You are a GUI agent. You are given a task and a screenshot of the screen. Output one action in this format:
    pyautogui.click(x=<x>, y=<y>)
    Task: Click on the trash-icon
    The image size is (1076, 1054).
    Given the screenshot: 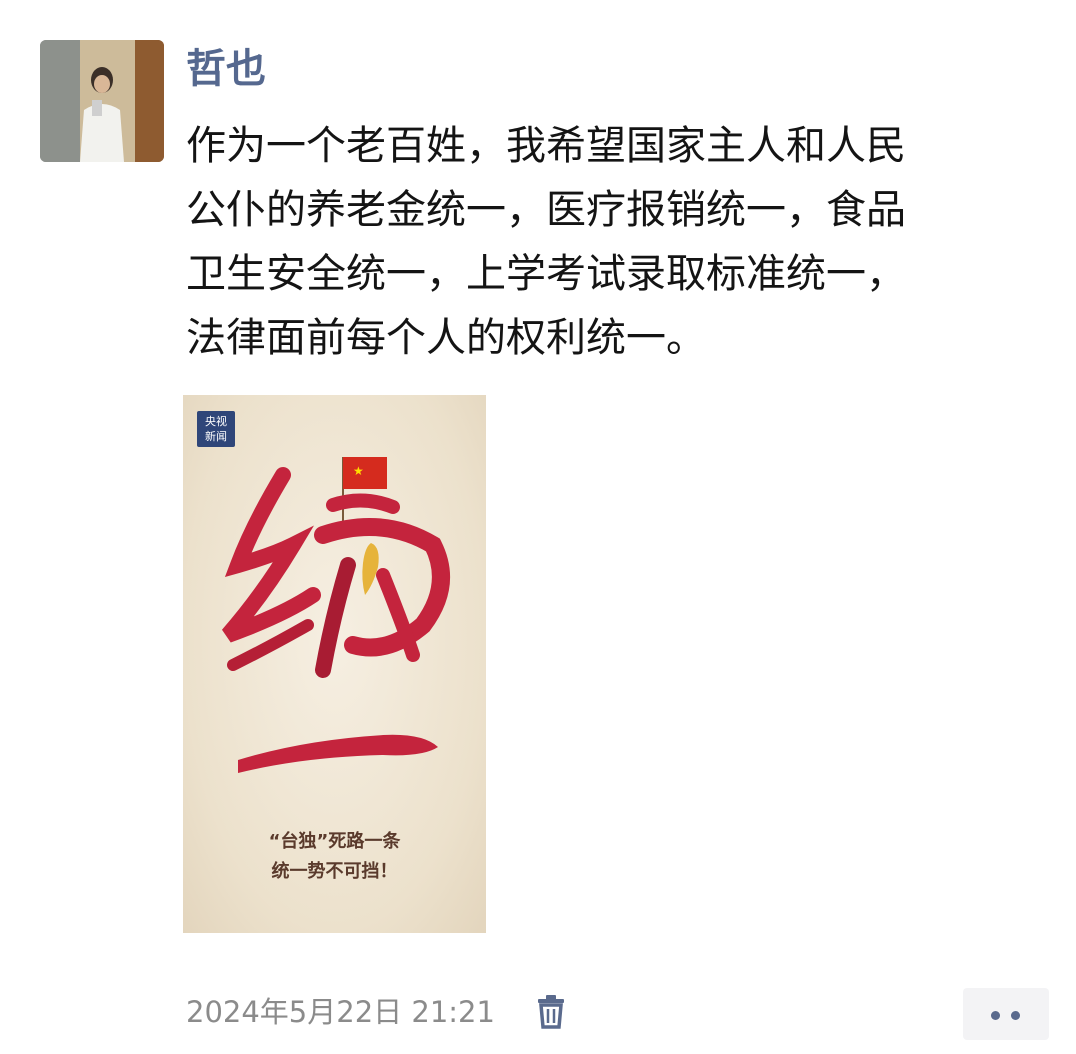 What is the action you would take?
    pyautogui.click(x=551, y=1011)
    